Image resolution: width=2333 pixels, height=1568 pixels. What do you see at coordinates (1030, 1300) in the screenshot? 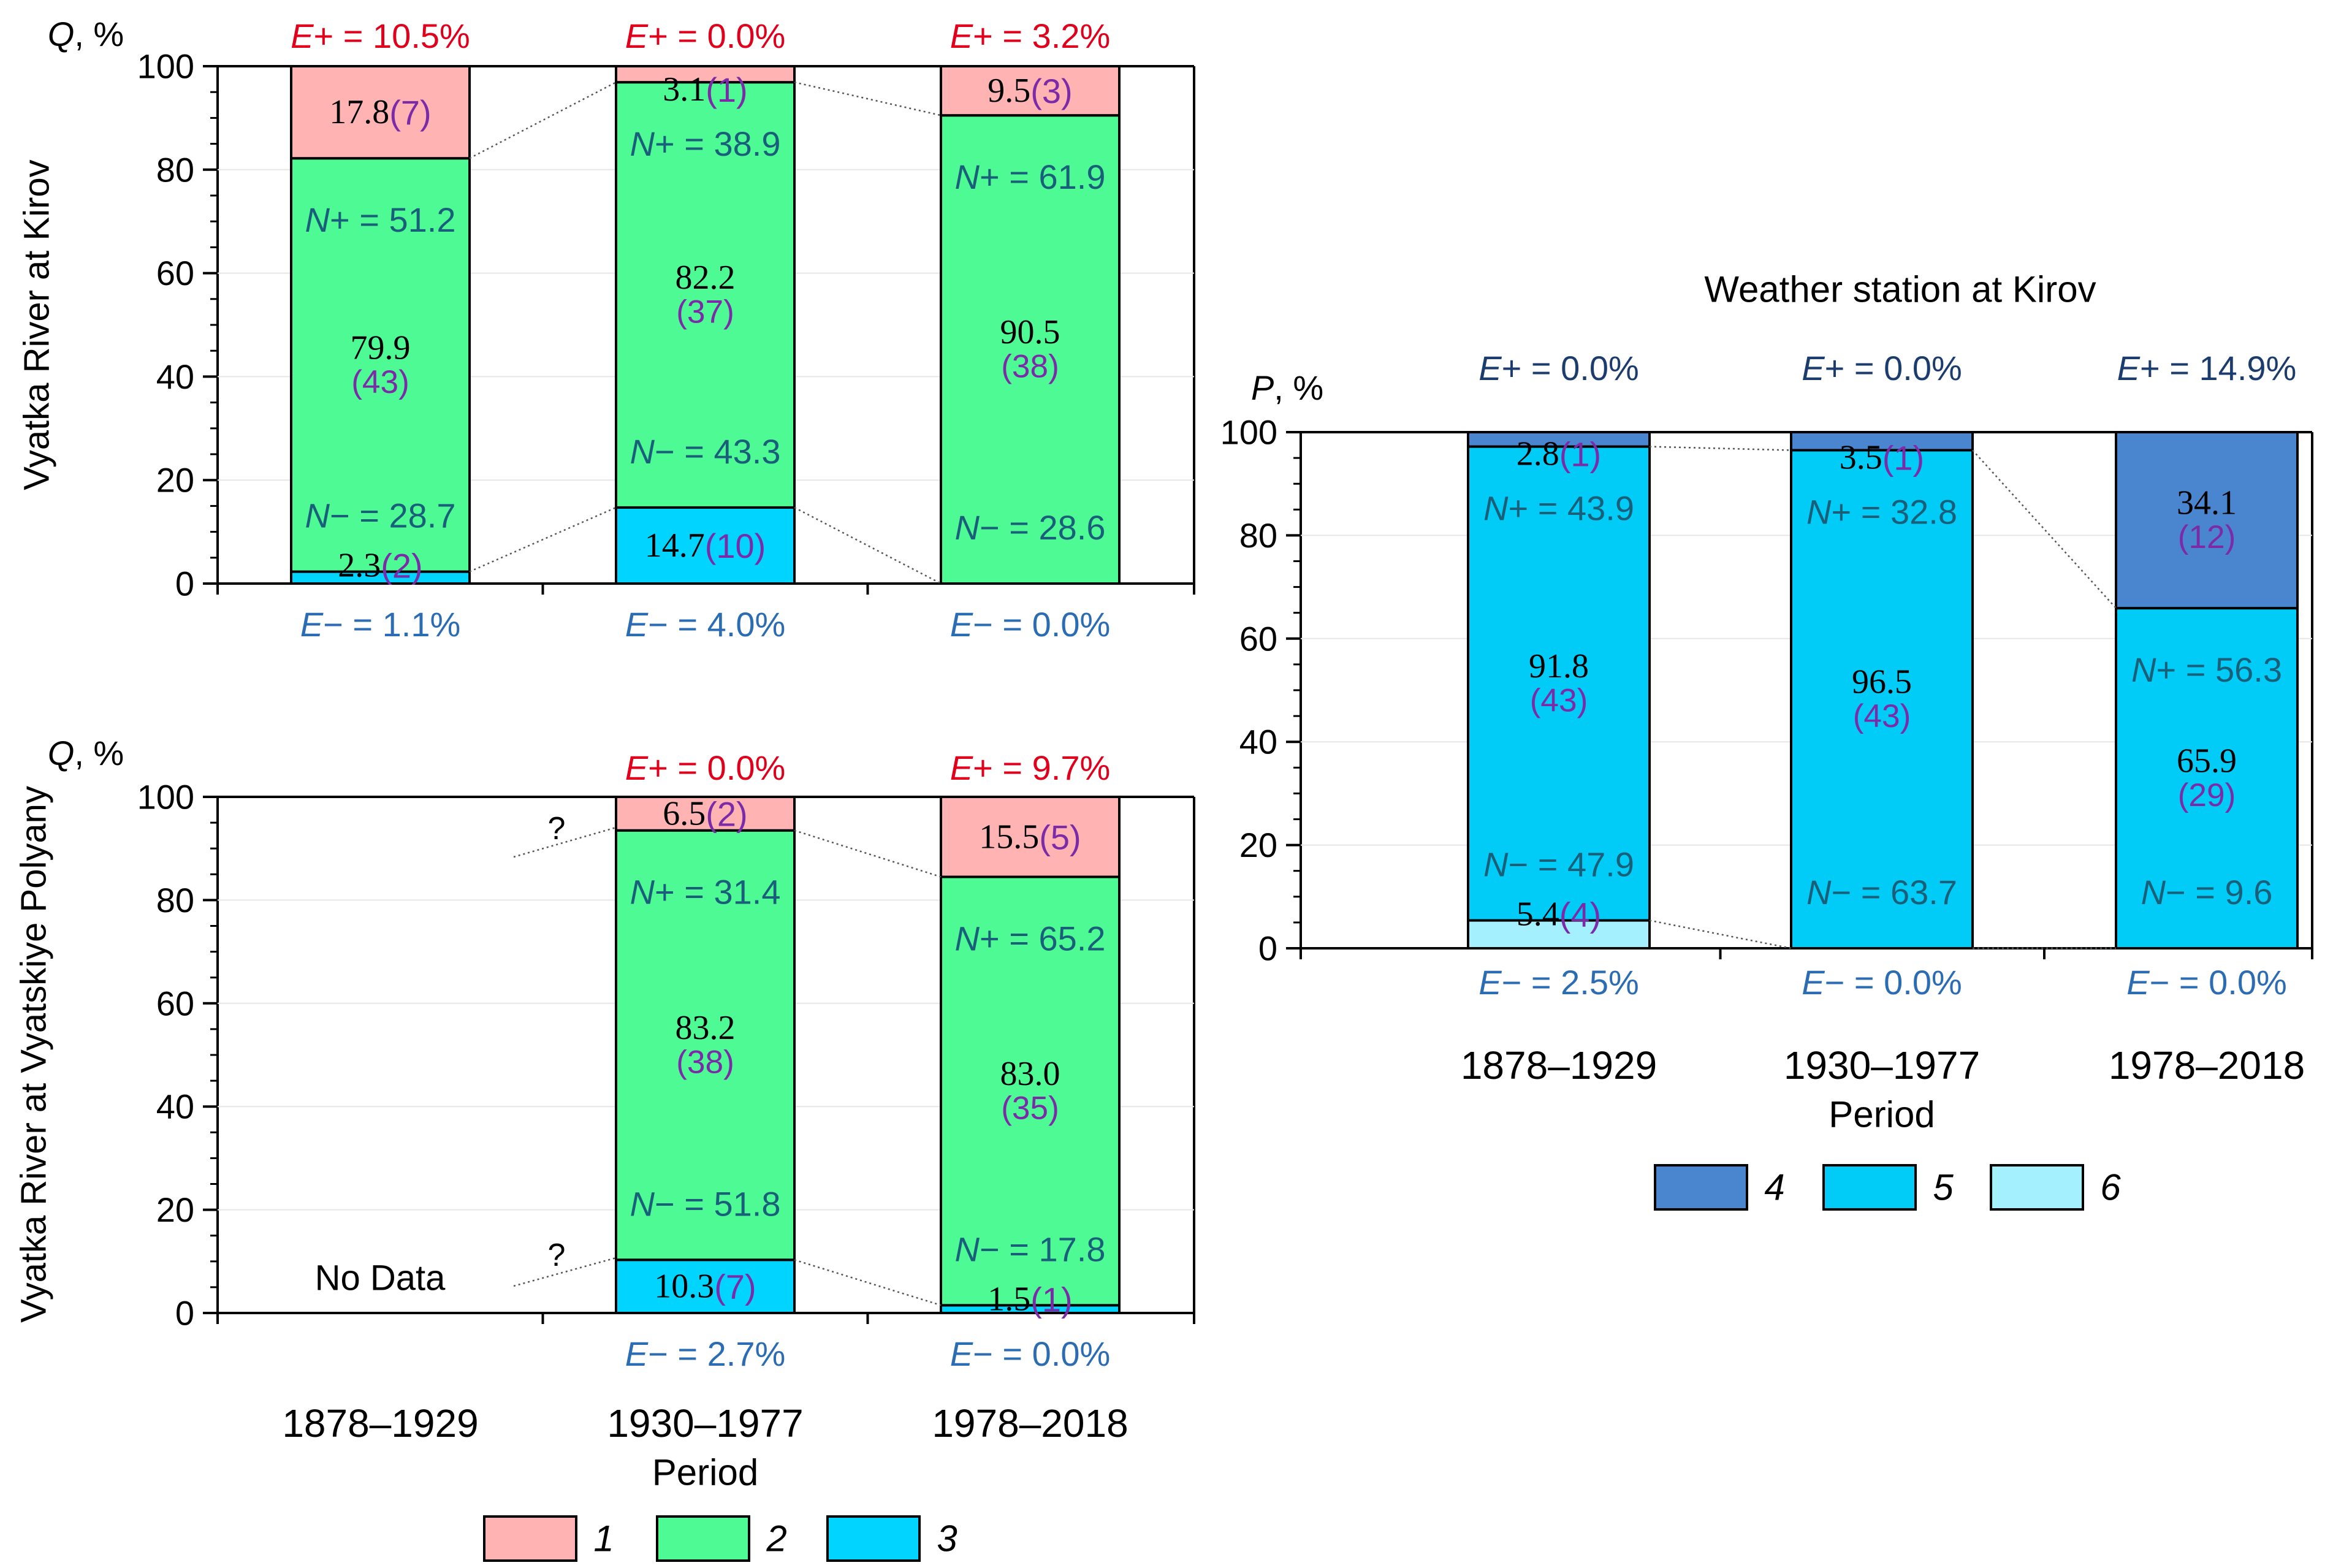
I see `panel-2-bar-3-label-3: 1.5(1)` at bounding box center [1030, 1300].